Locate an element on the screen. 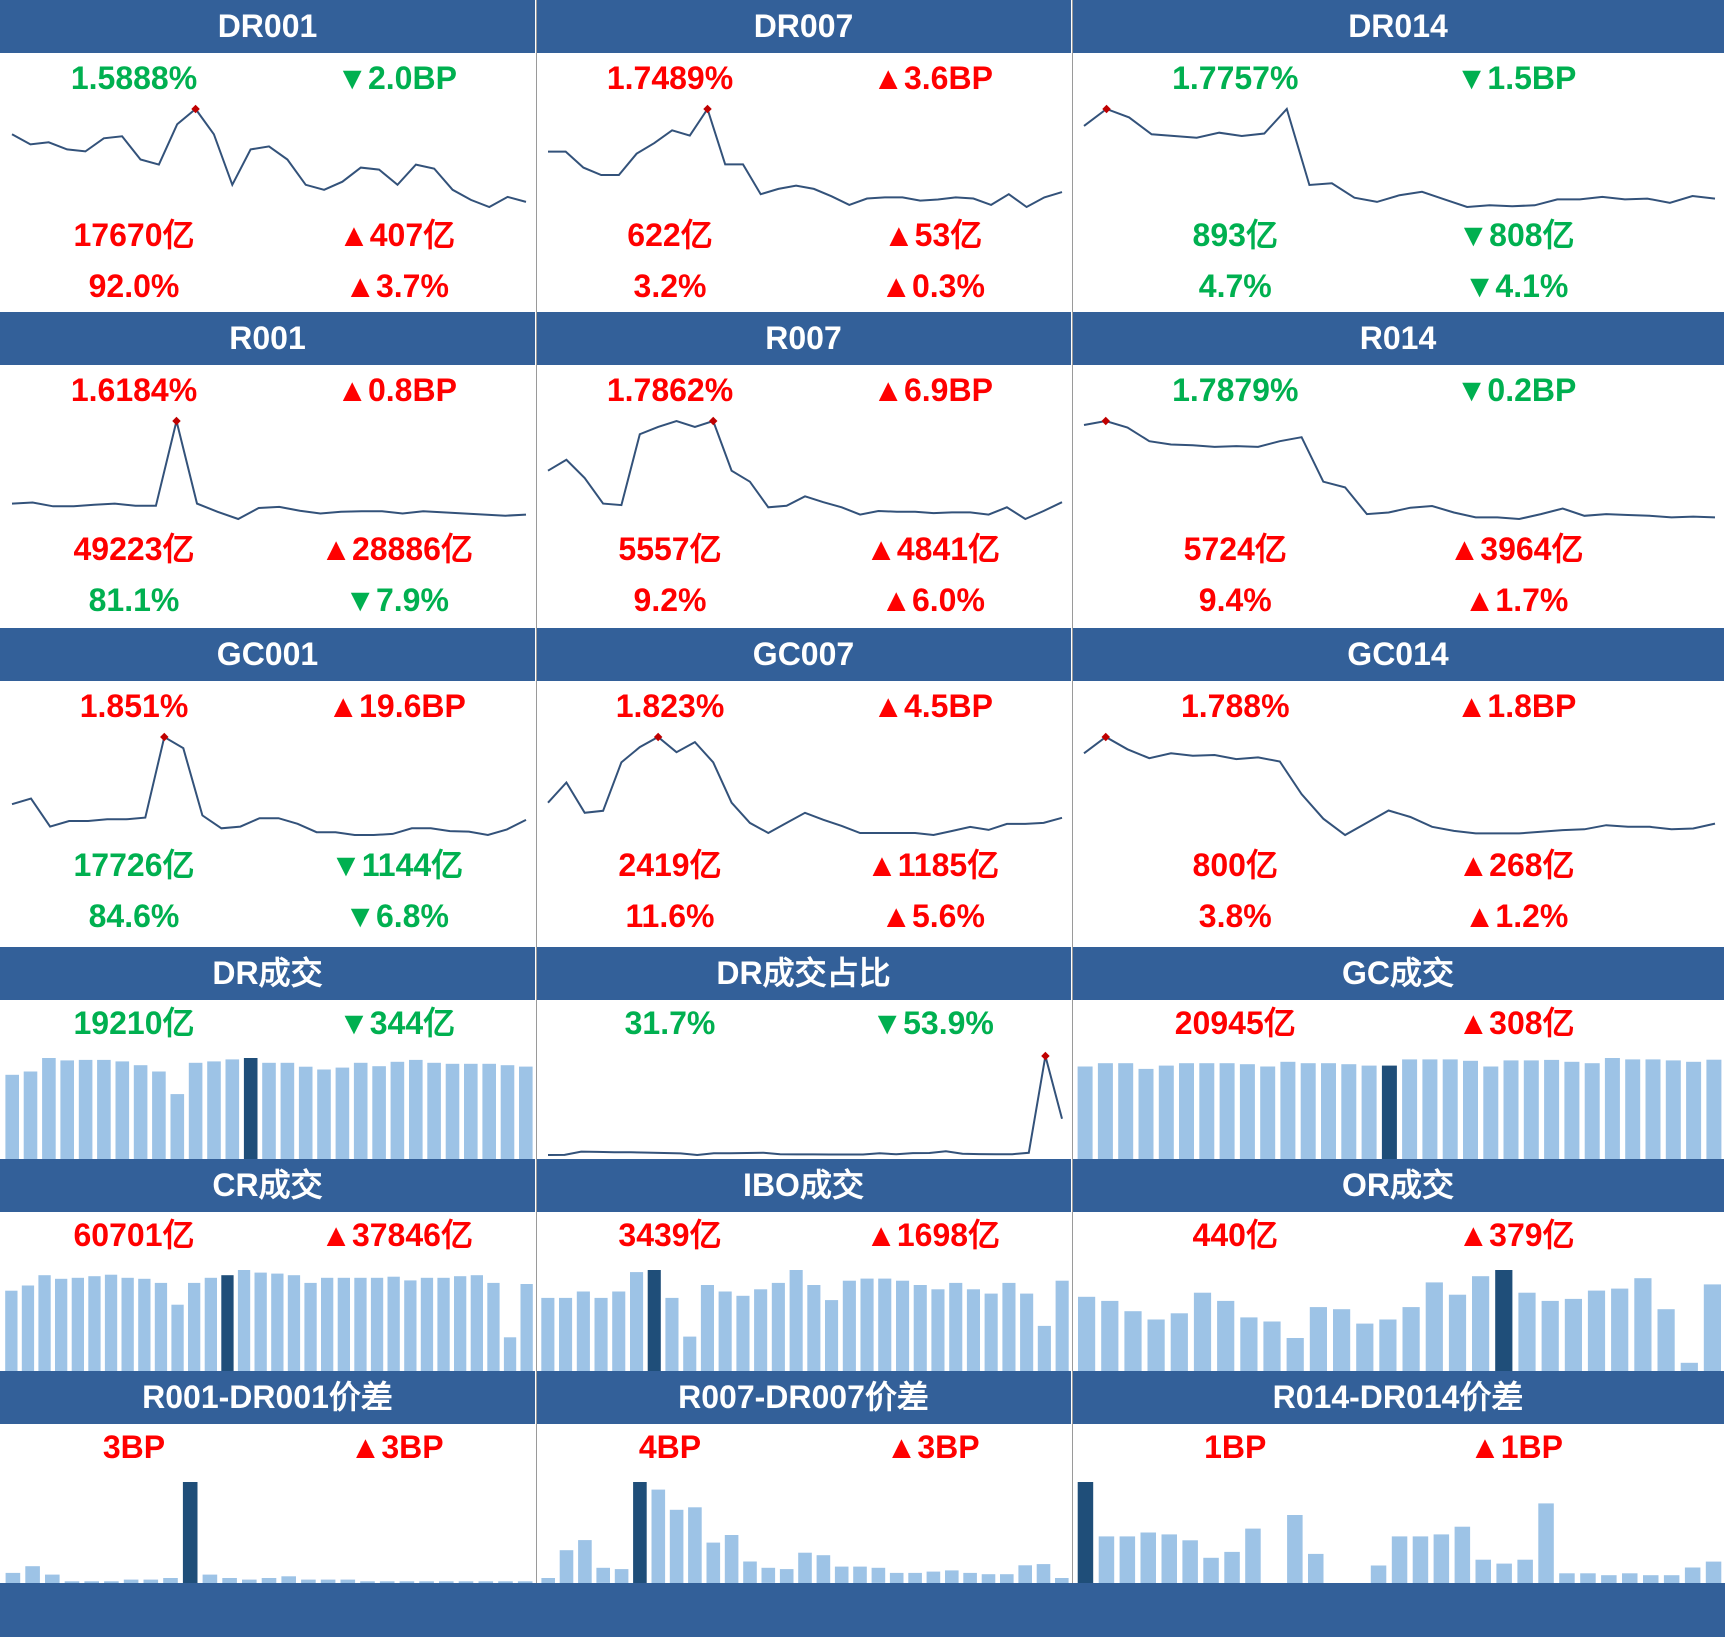  rate-change: ▲4.5BP is located at coordinates (932, 706).